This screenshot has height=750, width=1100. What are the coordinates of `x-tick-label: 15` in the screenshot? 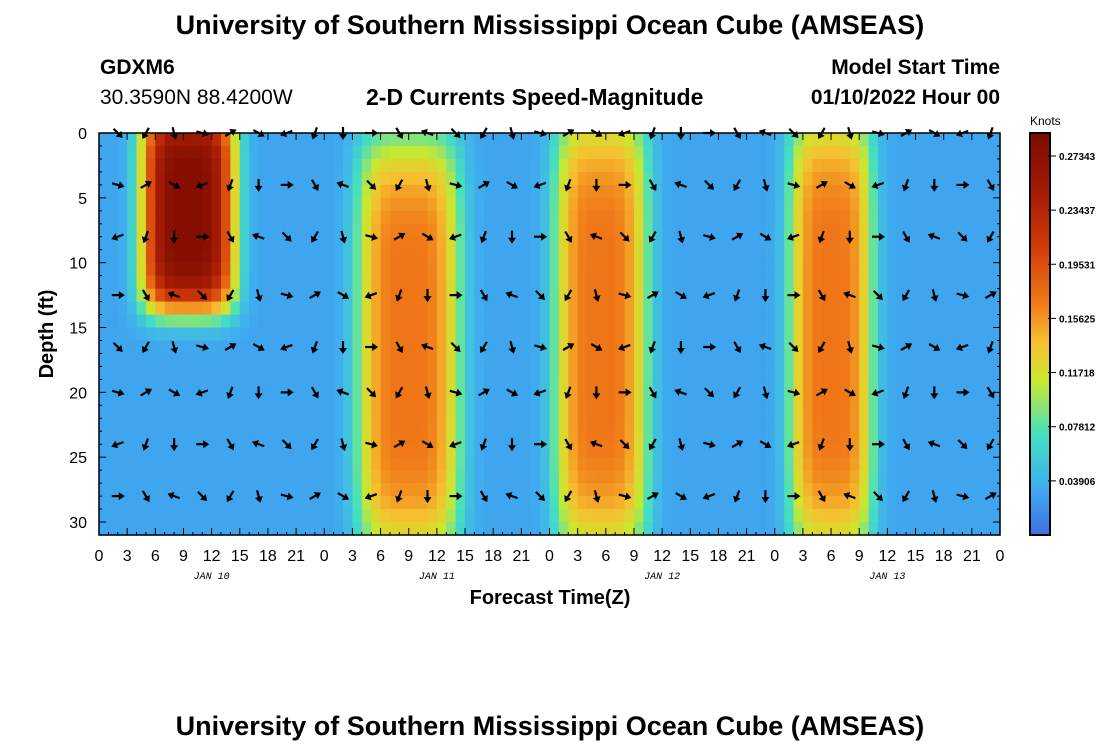 It's located at (240, 556).